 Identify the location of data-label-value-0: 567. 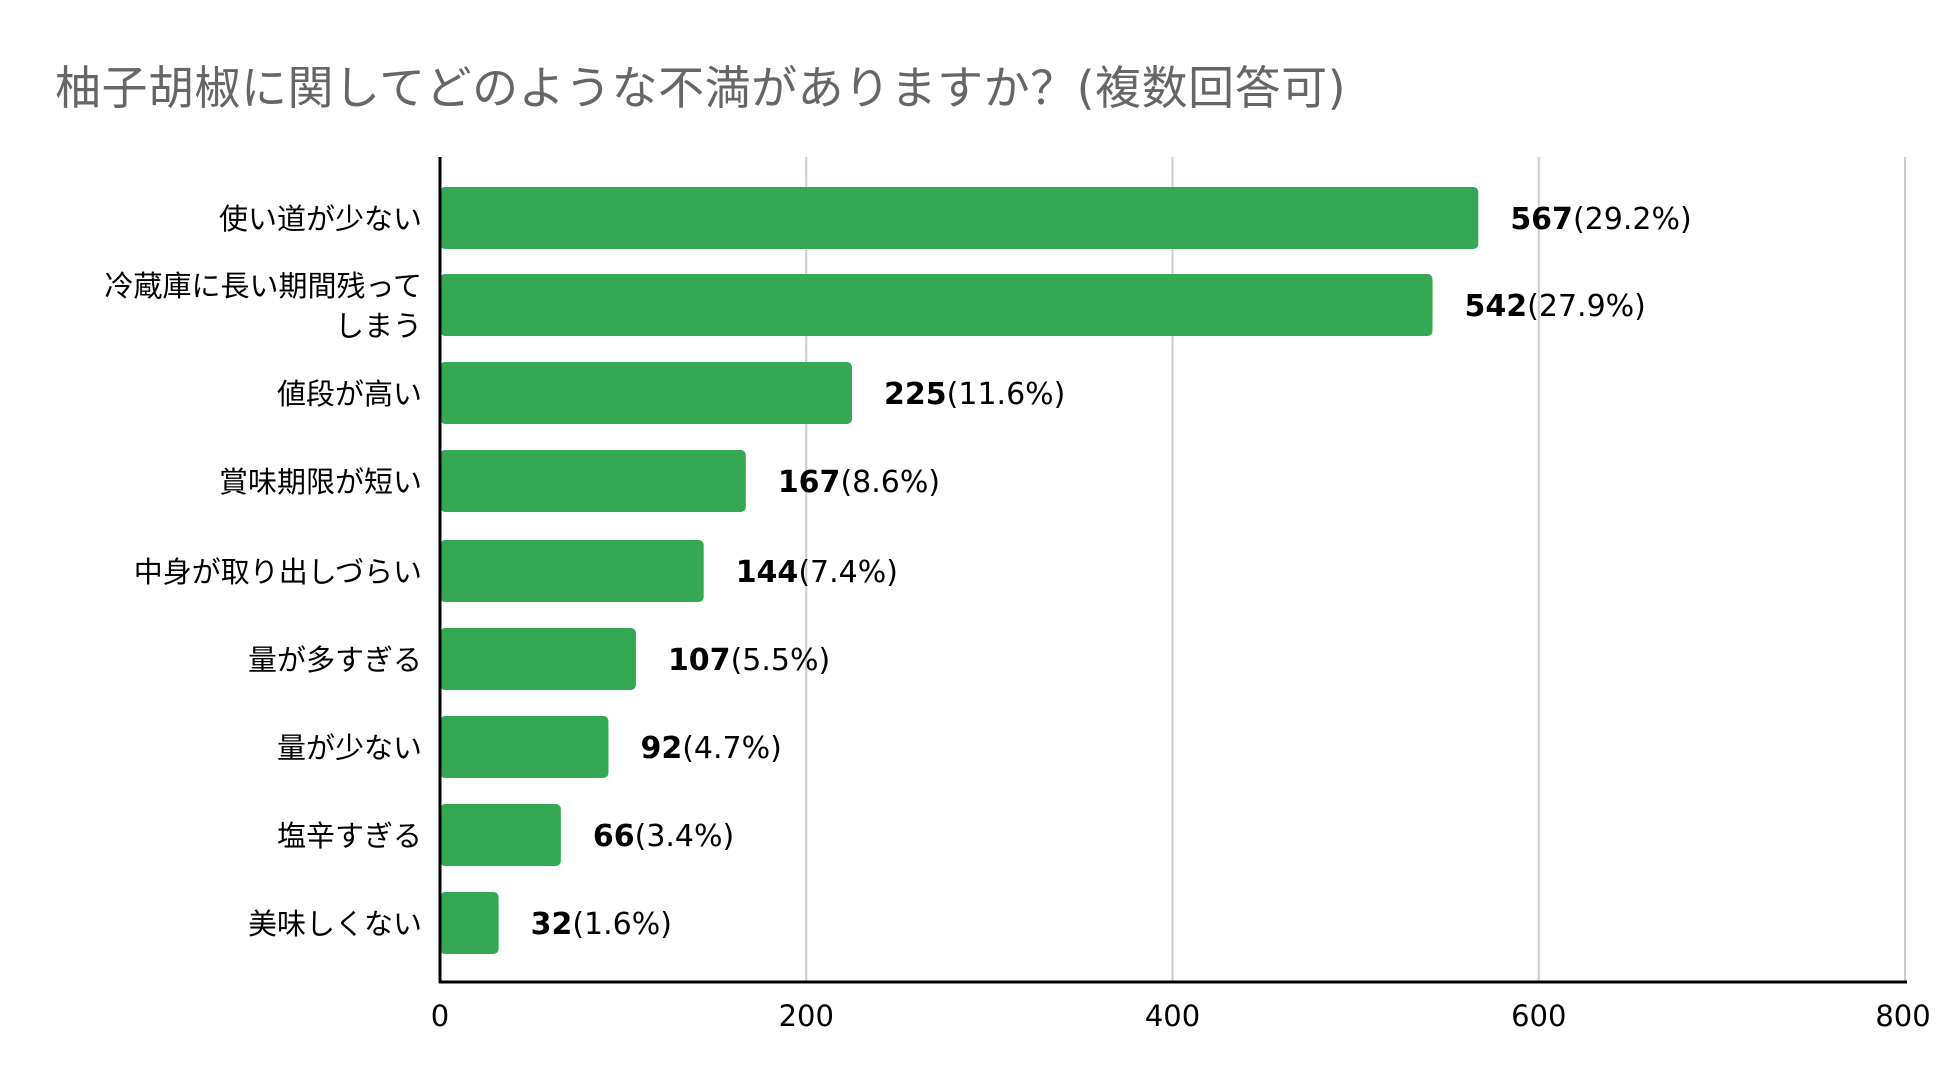
(1541, 219).